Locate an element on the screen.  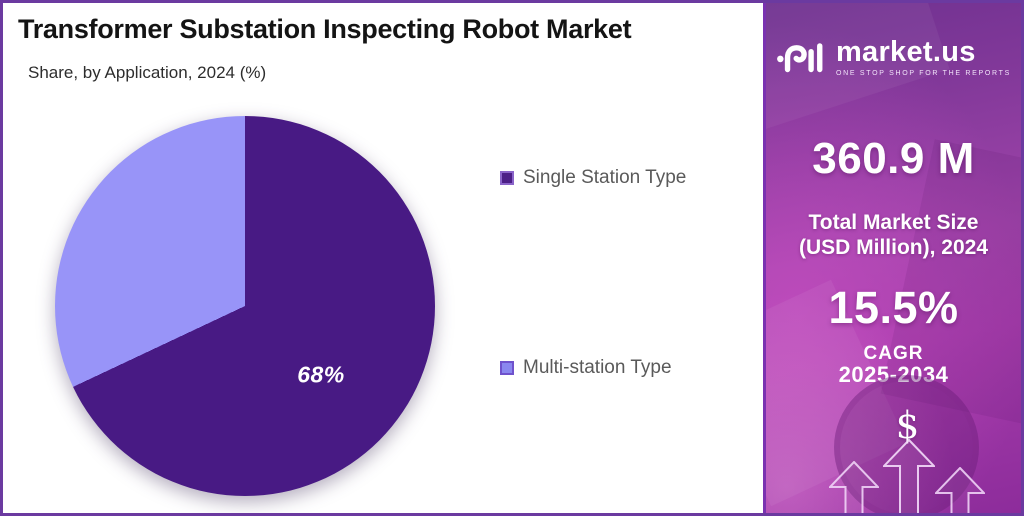
legend-label: Single Station Type is located at coordinates (605, 177).